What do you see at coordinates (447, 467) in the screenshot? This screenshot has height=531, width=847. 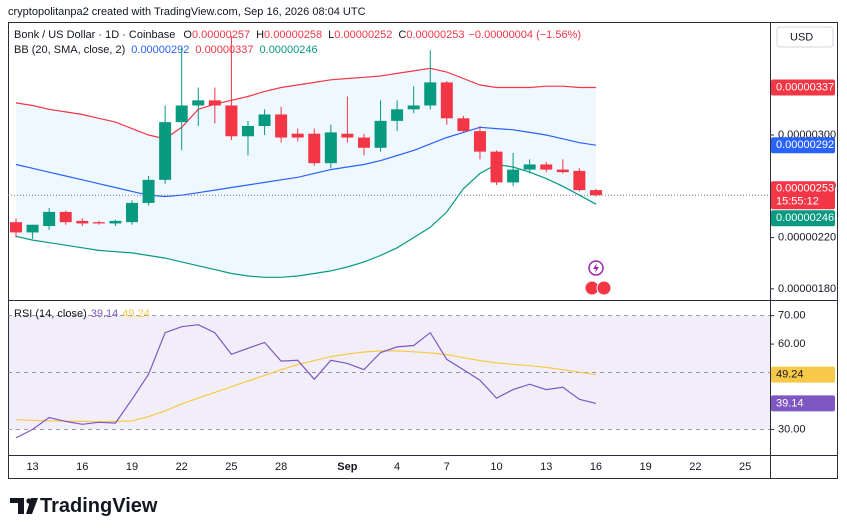 I see `x-tick-label: 7` at bounding box center [447, 467].